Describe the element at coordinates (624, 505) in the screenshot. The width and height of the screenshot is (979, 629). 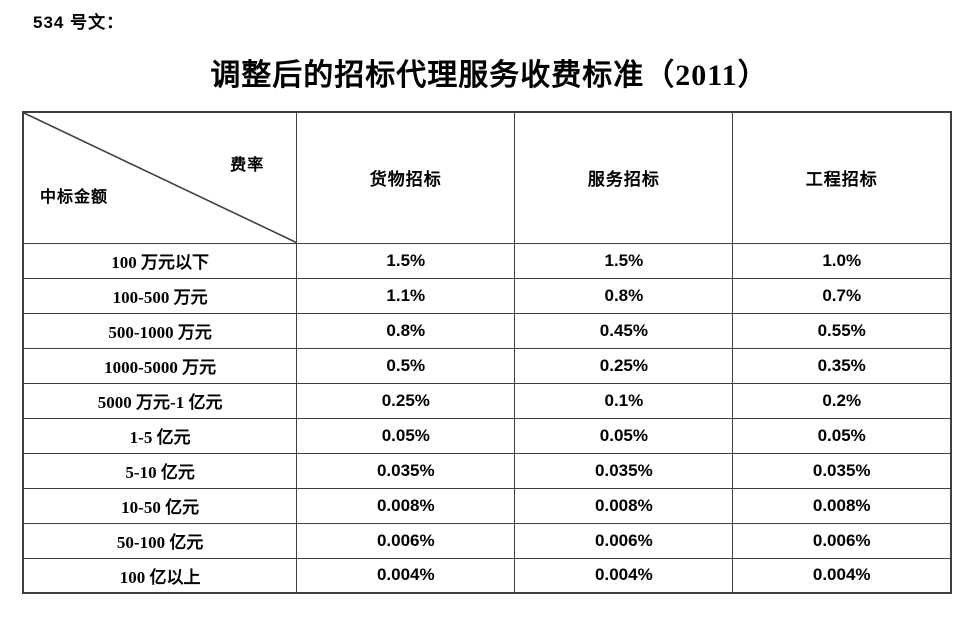
I see `rate-cell-service: 0.008%` at that location.